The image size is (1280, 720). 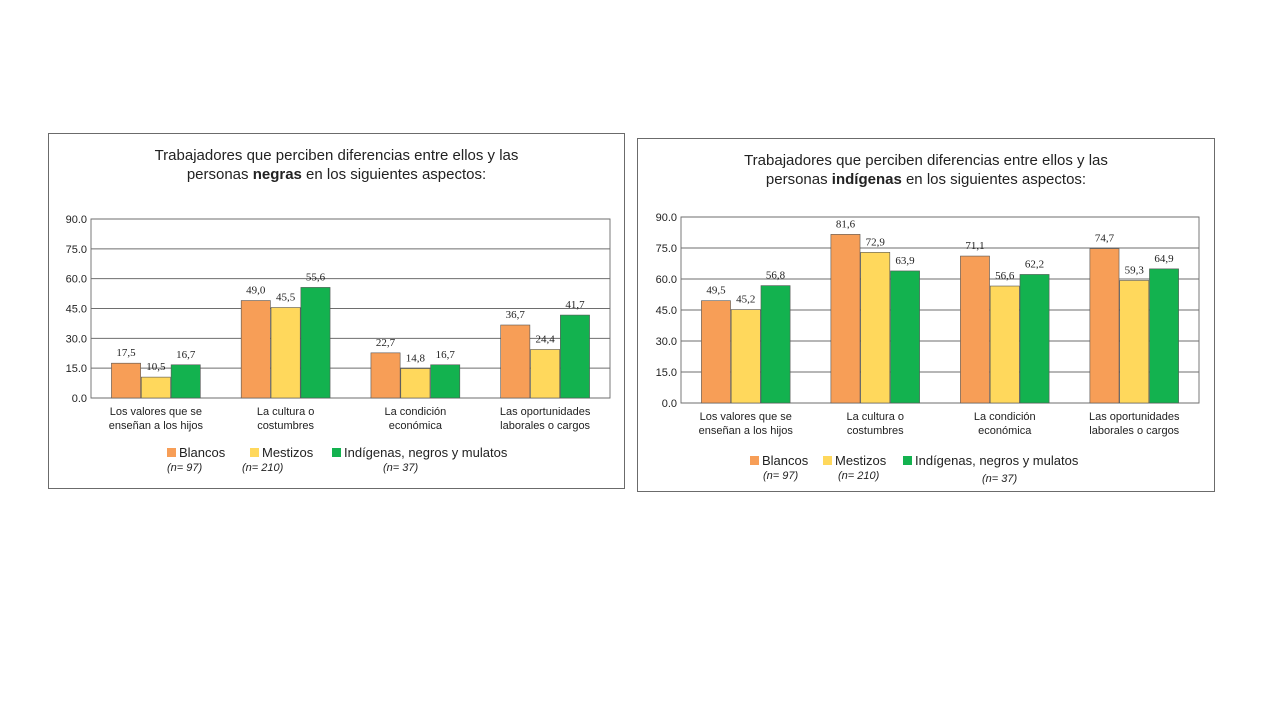 I want to click on data-label: 71,1, so click(x=974, y=246).